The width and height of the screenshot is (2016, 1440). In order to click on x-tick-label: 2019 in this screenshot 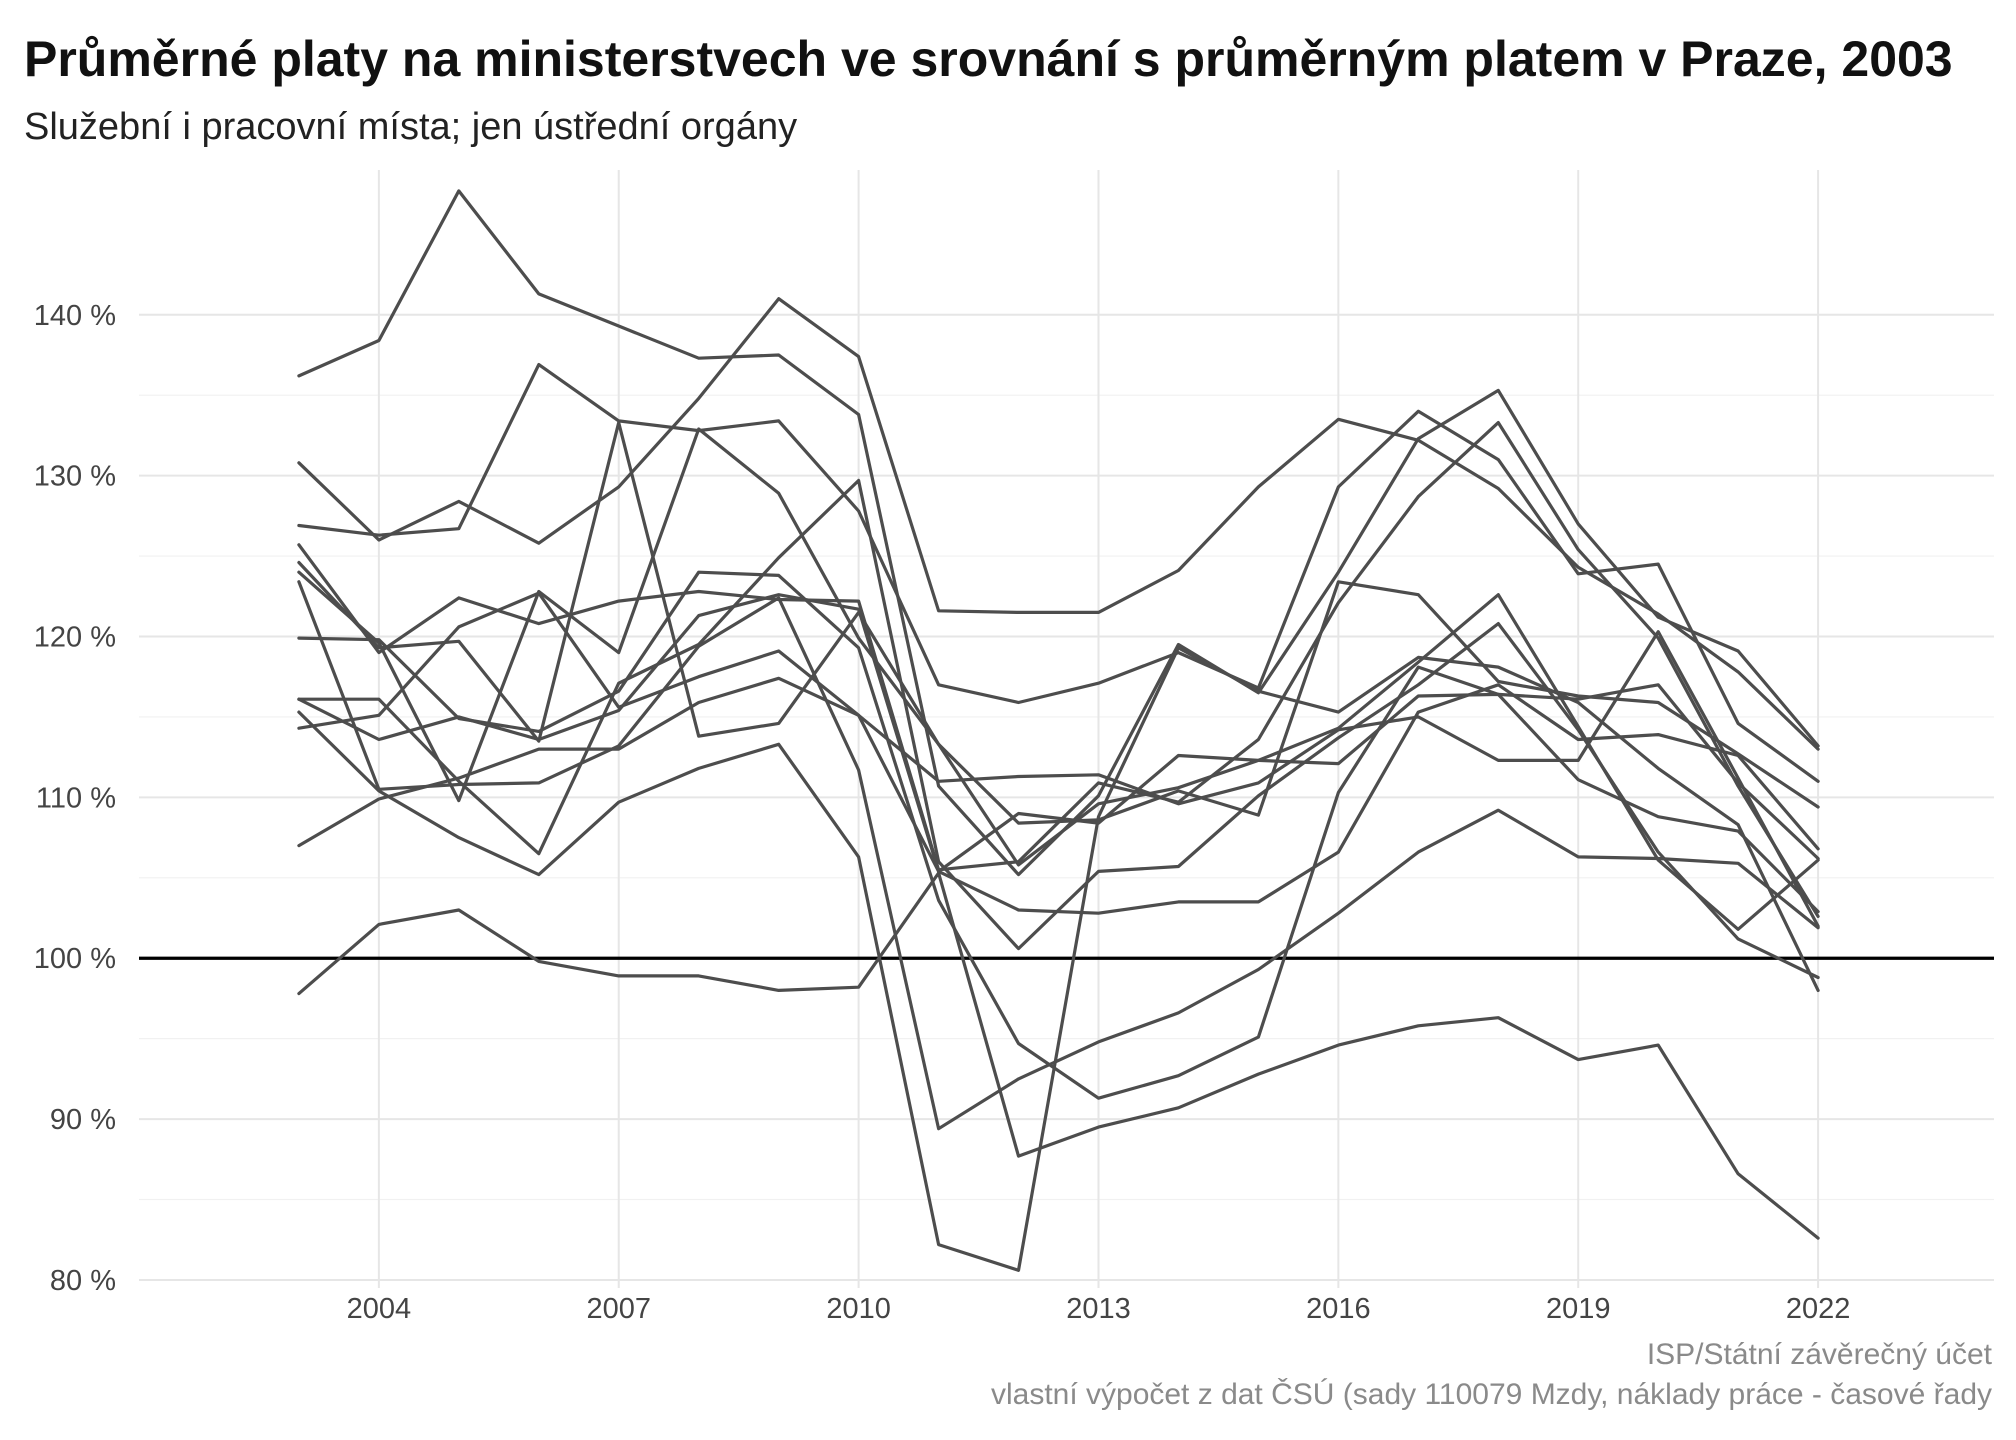, I will do `click(1578, 1309)`.